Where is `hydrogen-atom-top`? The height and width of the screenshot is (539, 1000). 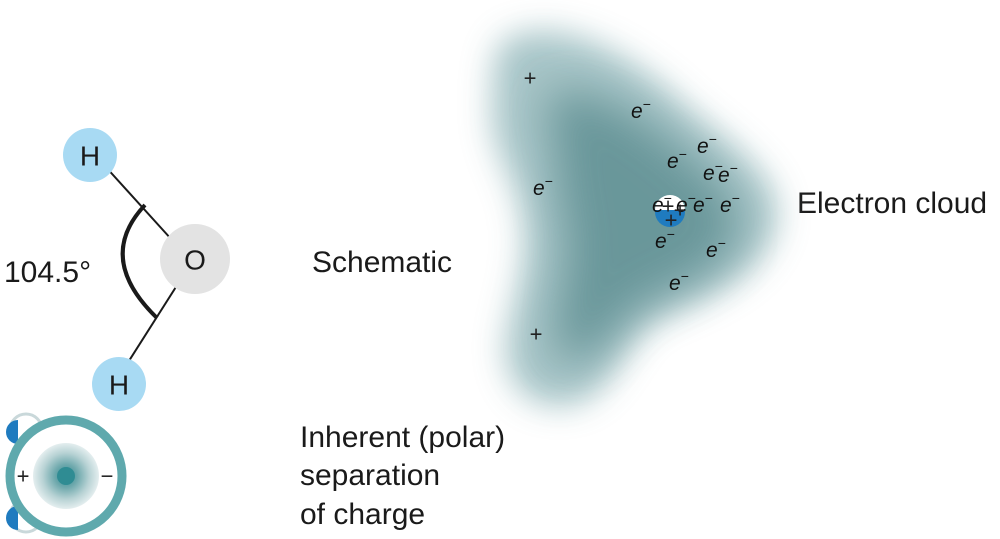 hydrogen-atom-top is located at coordinates (90, 155).